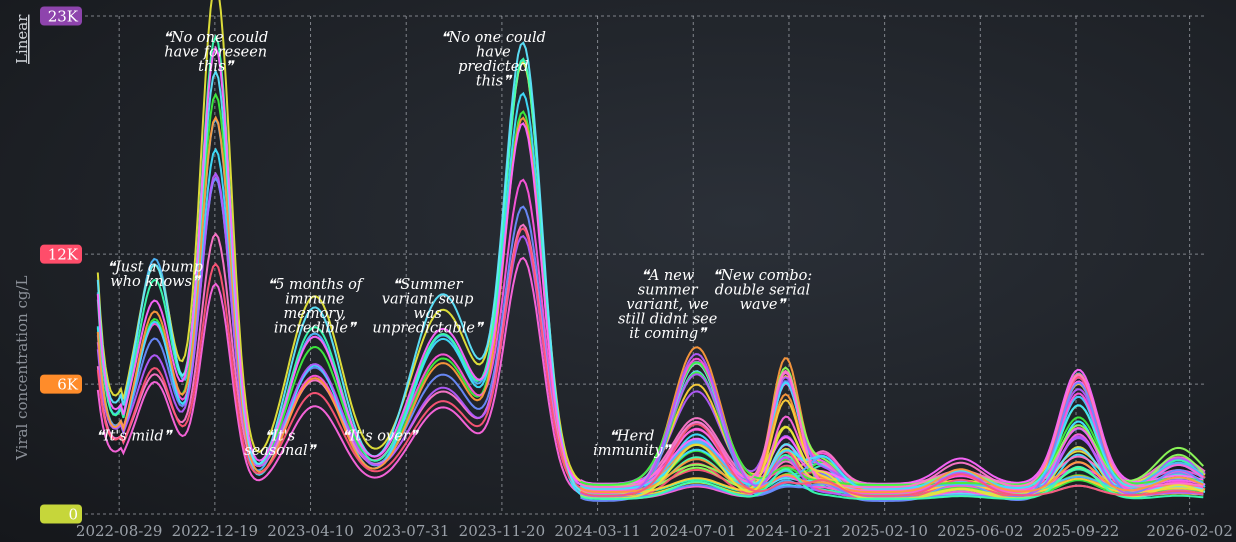  I want to click on y-badge: 0, so click(61, 514).